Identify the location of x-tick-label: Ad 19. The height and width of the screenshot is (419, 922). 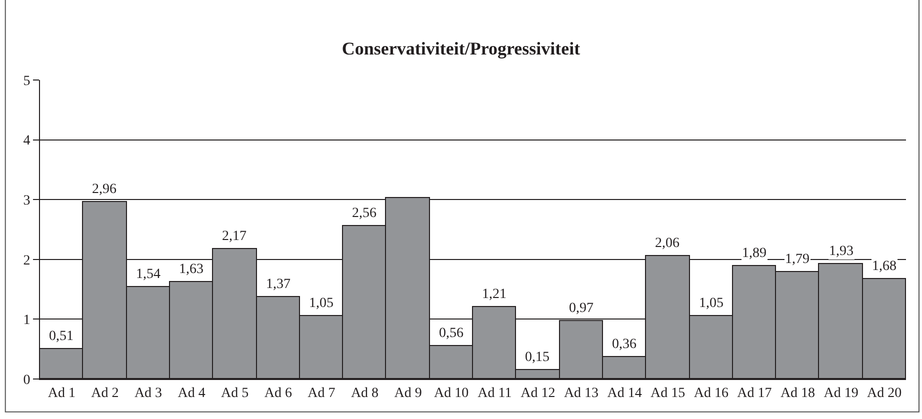
(841, 393).